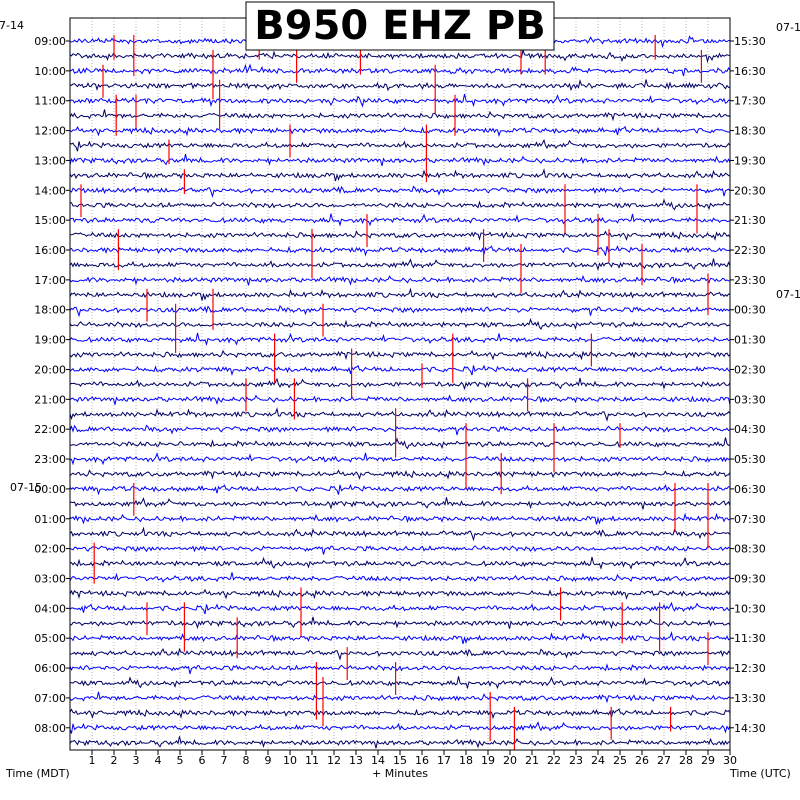 The height and width of the screenshot is (800, 800). I want to click on x-tick-label: 26, so click(642, 760).